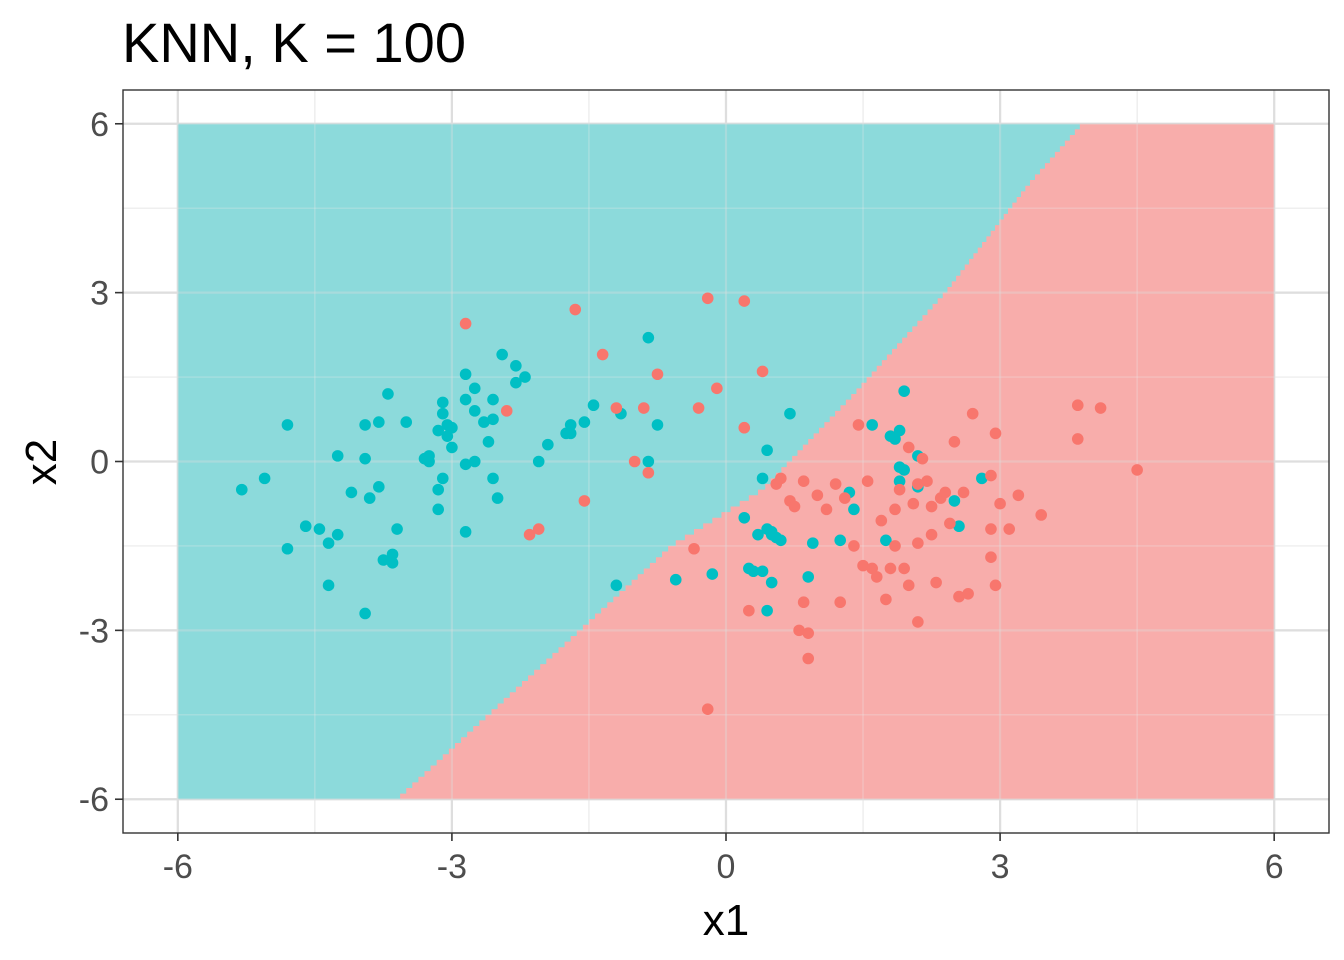  Describe the element at coordinates (41, 462) in the screenshot. I see `y-axis-title: x2` at that location.